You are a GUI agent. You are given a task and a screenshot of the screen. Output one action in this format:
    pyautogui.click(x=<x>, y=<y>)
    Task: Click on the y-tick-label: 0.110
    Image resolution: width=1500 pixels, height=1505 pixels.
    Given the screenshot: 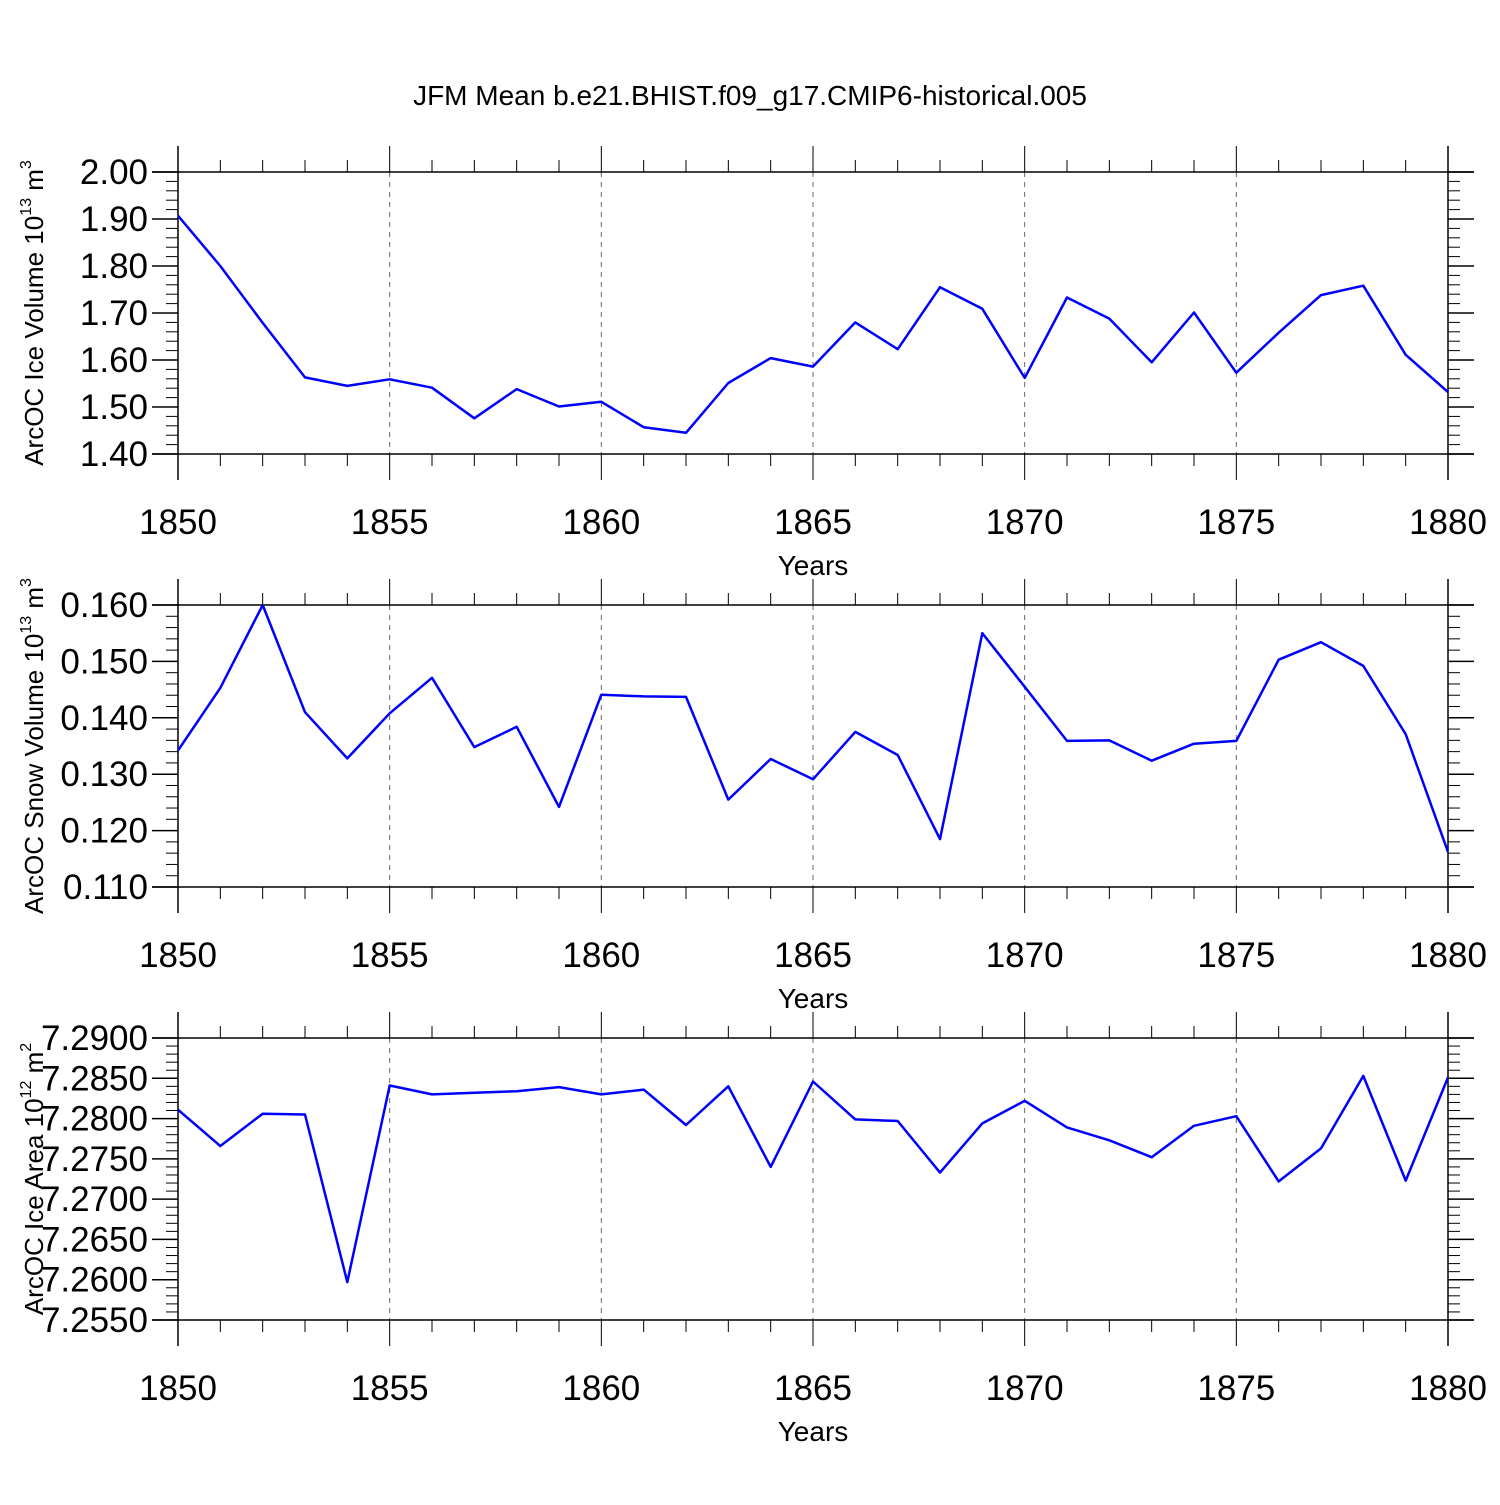 What is the action you would take?
    pyautogui.click(x=105, y=887)
    